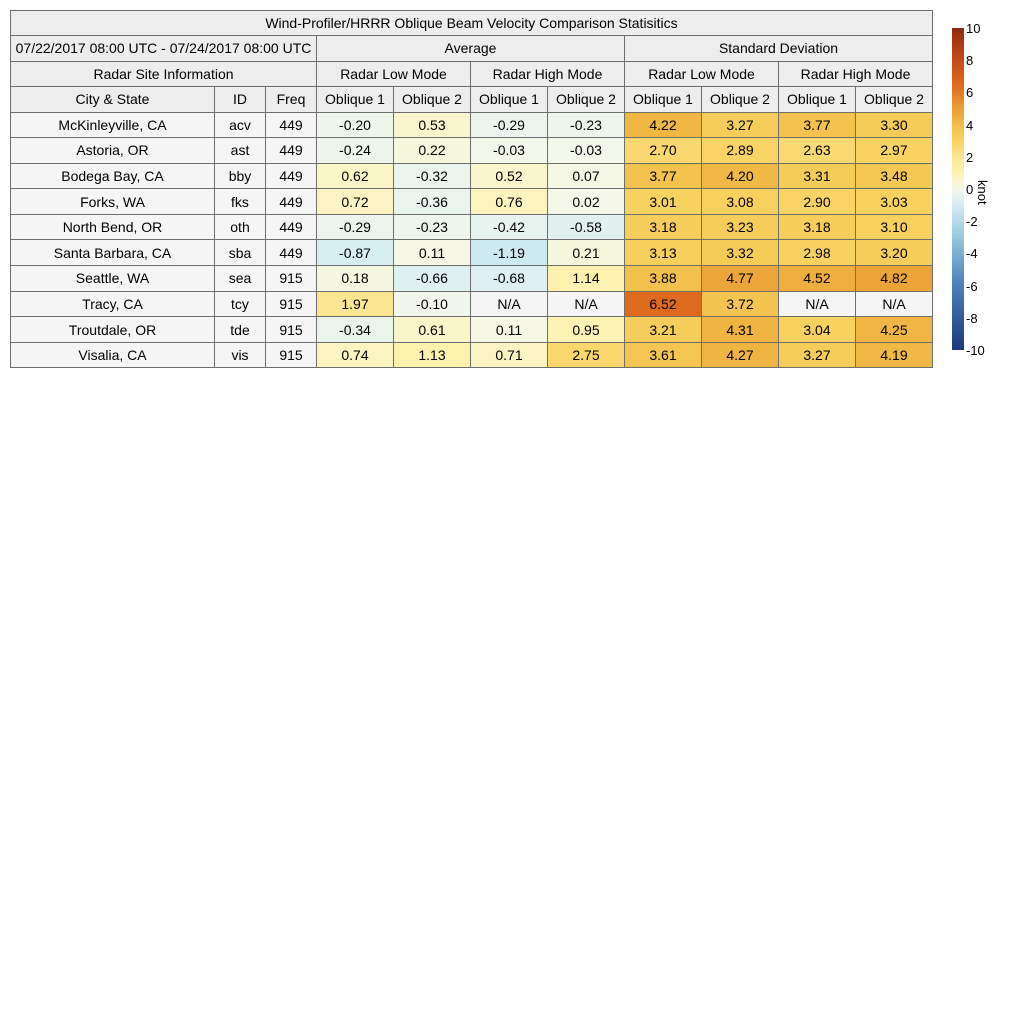 The image size is (1024, 1024). What do you see at coordinates (355, 176) in the screenshot?
I see `value-cell: 0.62` at bounding box center [355, 176].